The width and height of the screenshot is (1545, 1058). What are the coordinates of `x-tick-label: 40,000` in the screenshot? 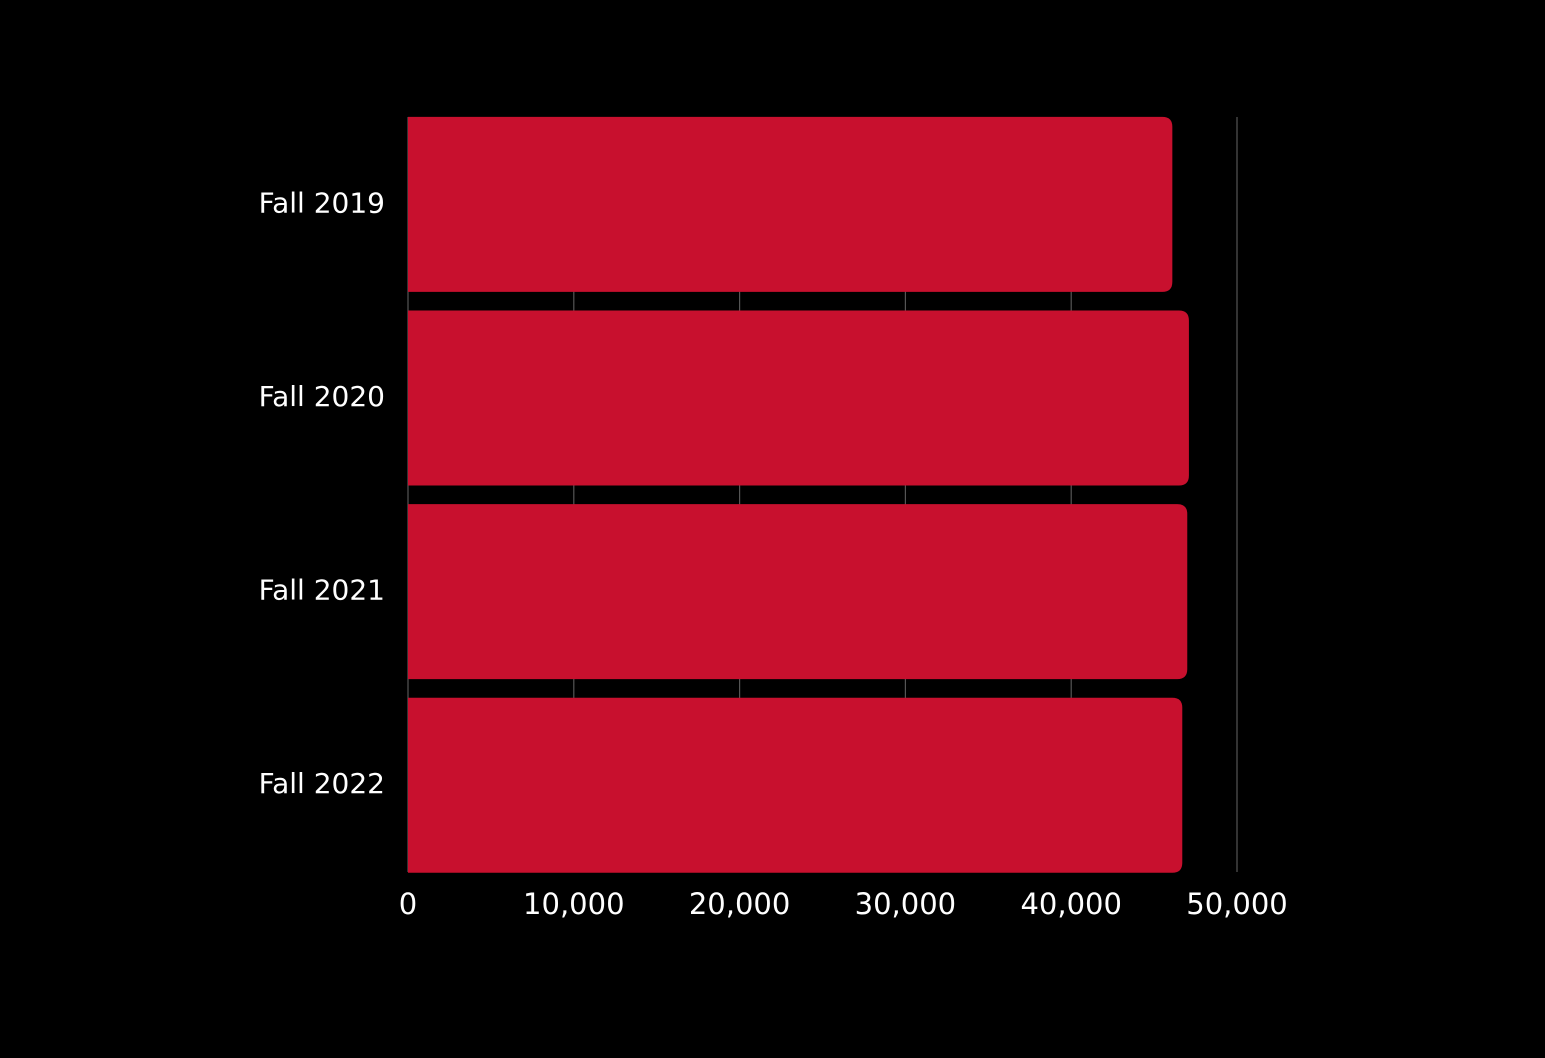 It's located at (1070, 904).